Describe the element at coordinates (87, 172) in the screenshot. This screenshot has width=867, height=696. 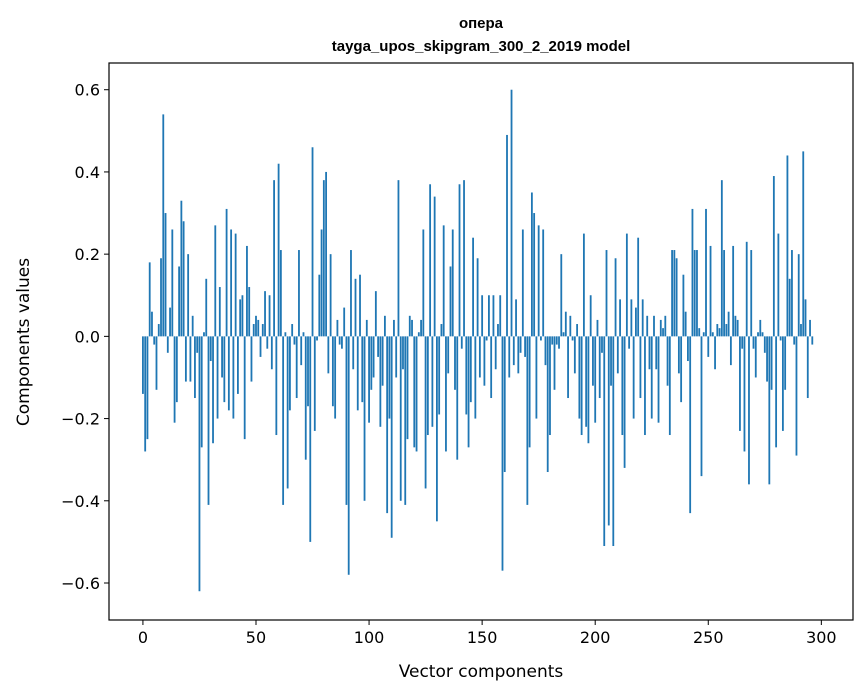
I see `y-tick-label: 0.4` at that location.